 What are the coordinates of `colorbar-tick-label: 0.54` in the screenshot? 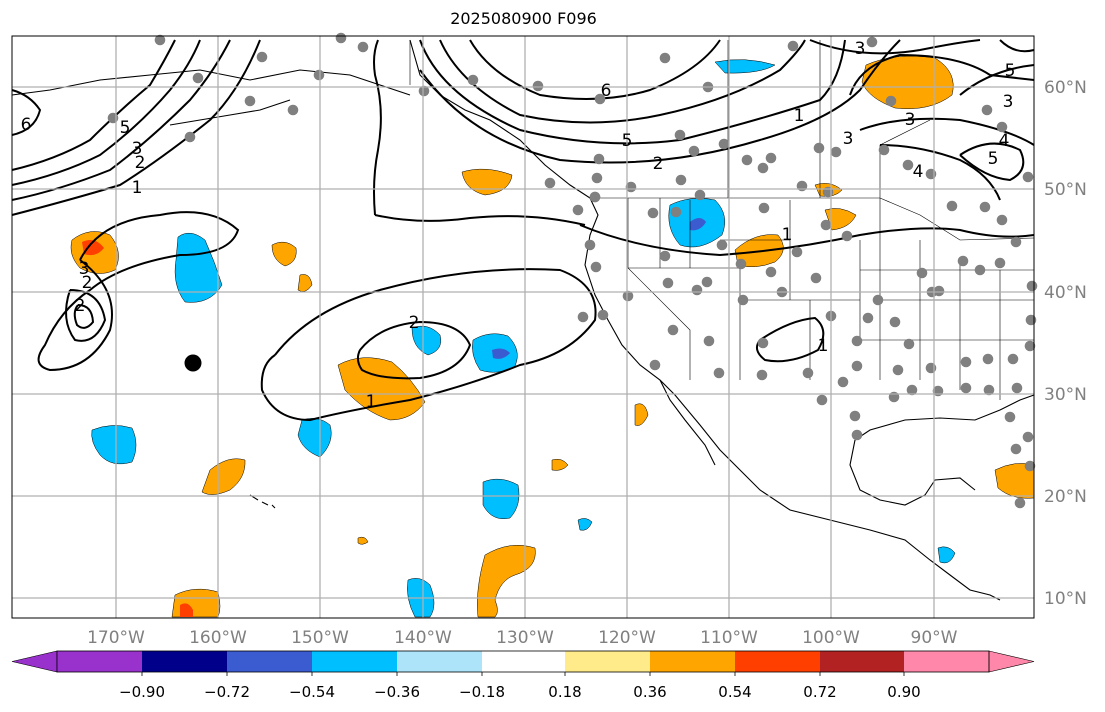 It's located at (734, 692).